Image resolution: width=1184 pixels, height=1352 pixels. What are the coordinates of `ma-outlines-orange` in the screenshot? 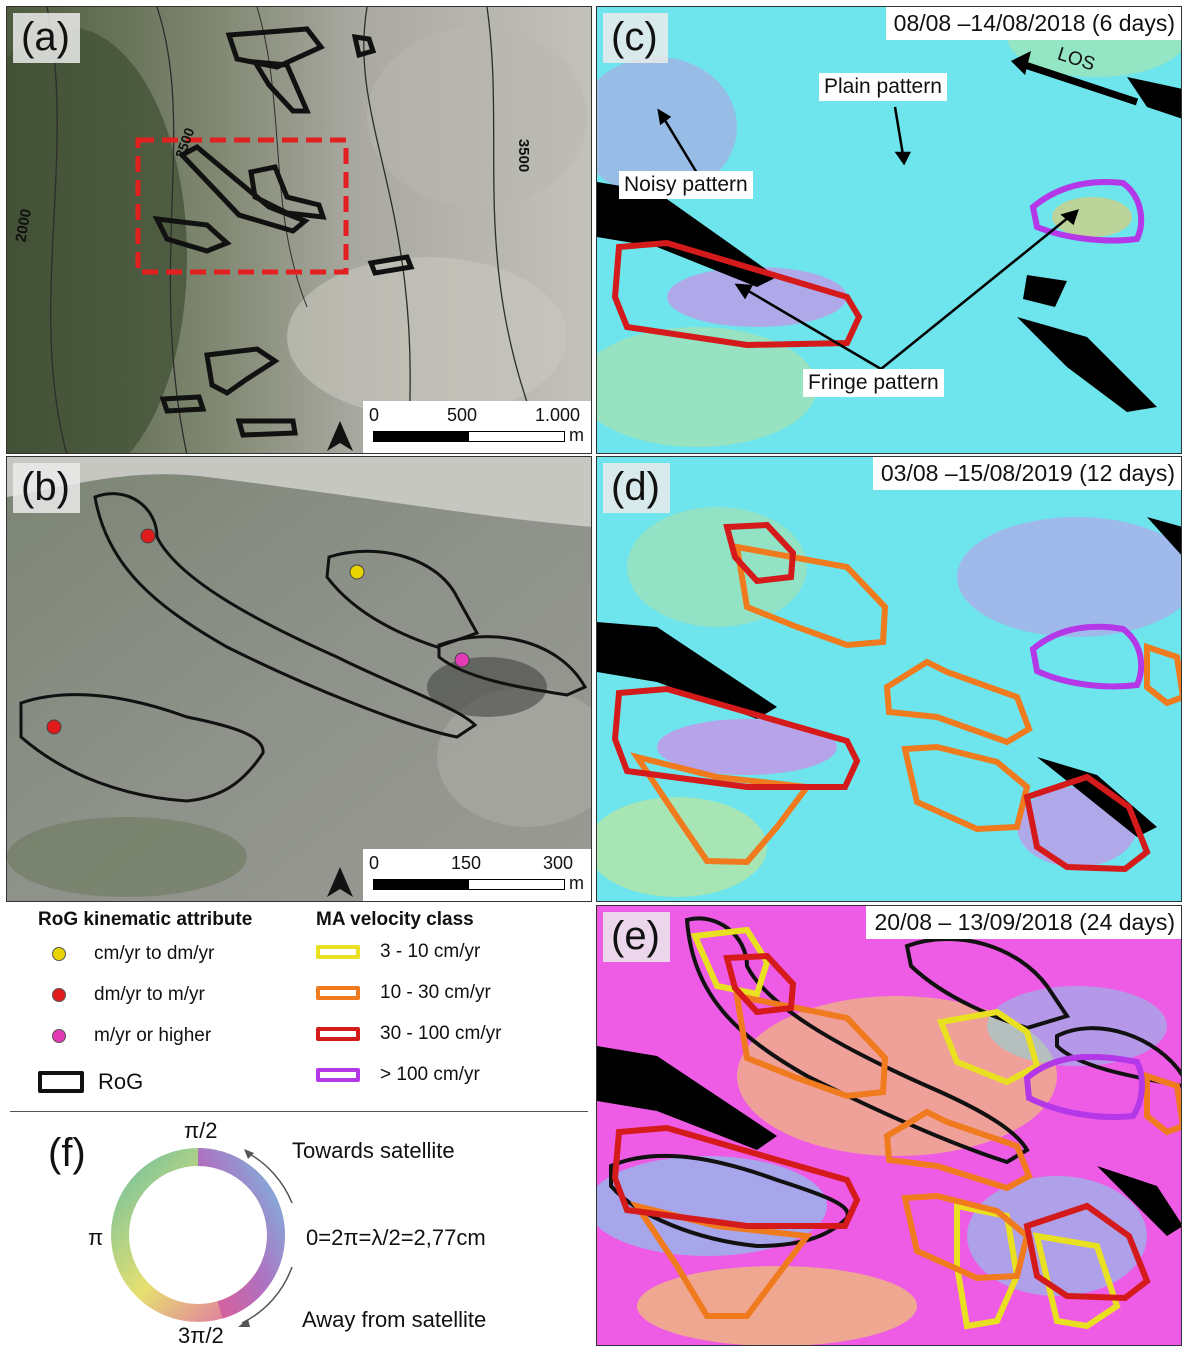 It's located at (905, 704).